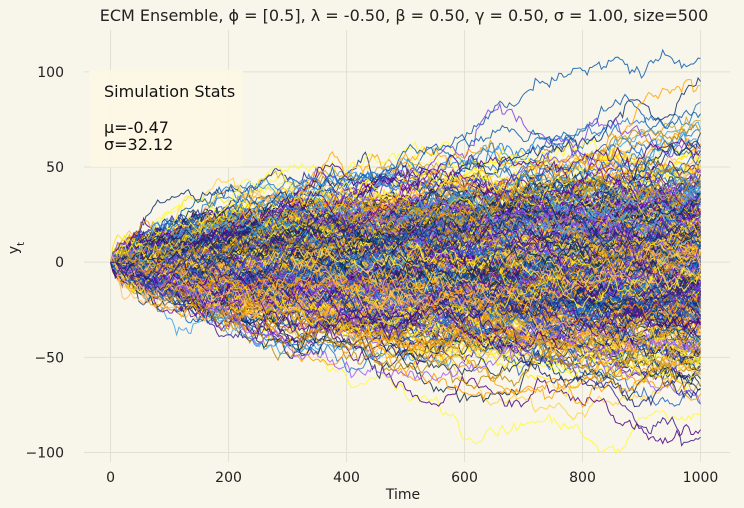 The image size is (744, 508). I want to click on y-tick-label: 50, so click(55, 168).